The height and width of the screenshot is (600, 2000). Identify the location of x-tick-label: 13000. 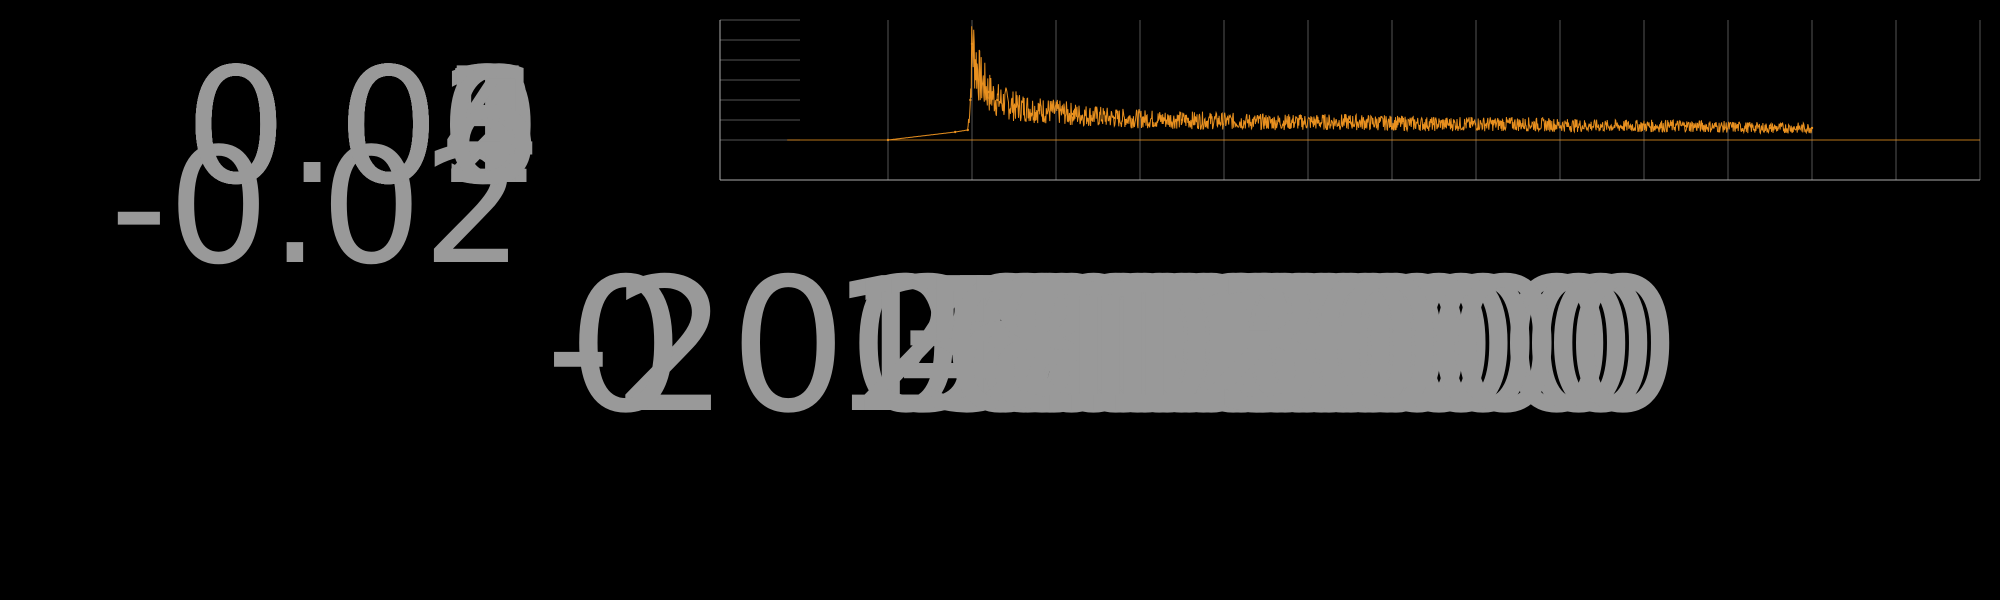
(1387, 346).